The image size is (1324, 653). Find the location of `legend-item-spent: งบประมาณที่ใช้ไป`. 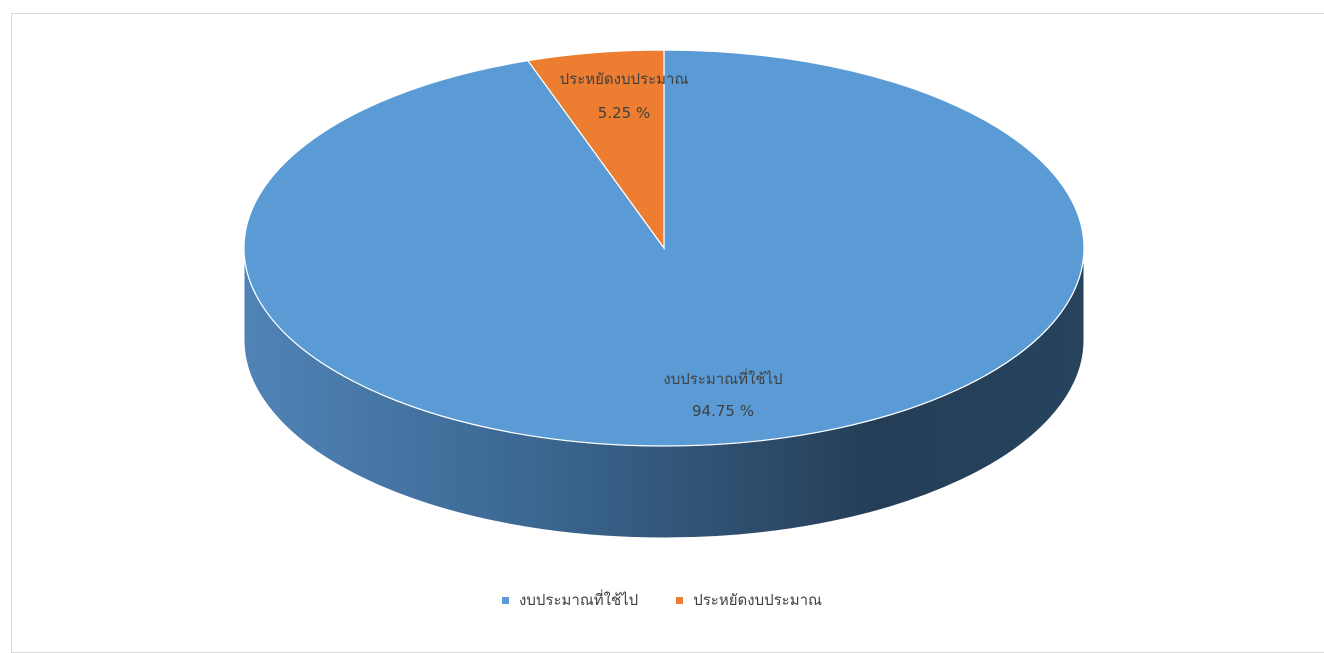

legend-item-spent: งบประมาณที่ใช้ไป is located at coordinates (570, 600).